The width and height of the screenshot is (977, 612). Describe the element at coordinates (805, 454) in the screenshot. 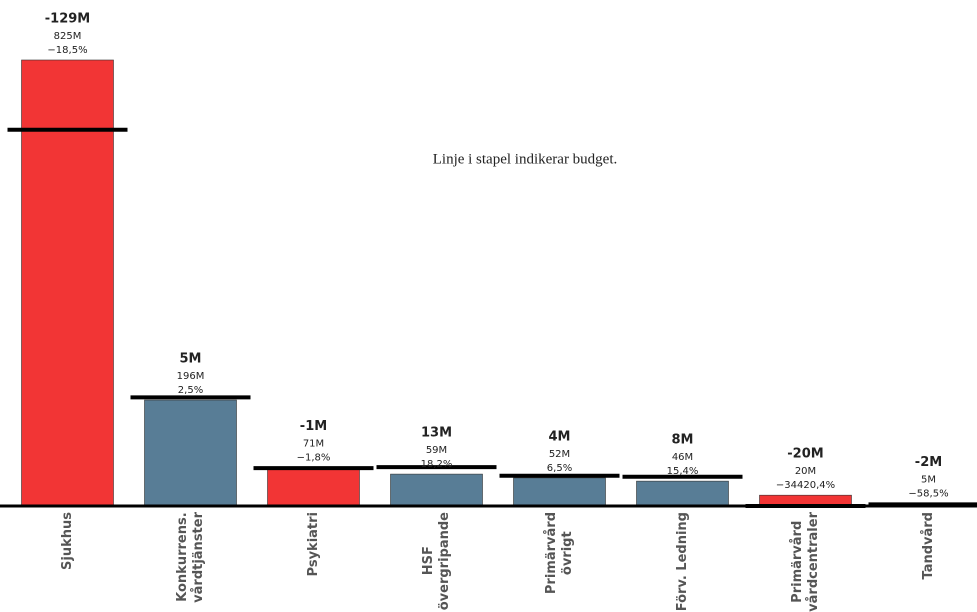

I see `deviation-label: -20M` at that location.